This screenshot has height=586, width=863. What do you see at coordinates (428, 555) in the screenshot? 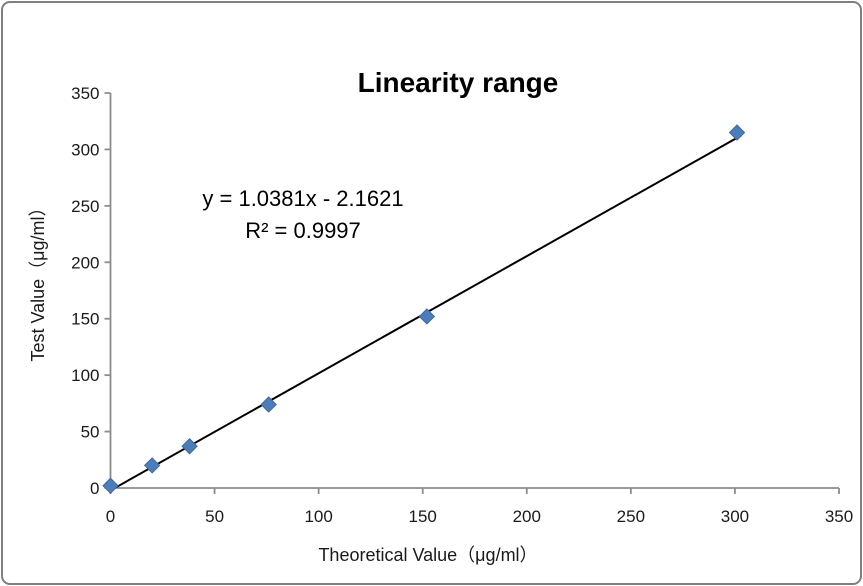
I see `x-axis-title: Theoretical Value（μg/ml）` at bounding box center [428, 555].